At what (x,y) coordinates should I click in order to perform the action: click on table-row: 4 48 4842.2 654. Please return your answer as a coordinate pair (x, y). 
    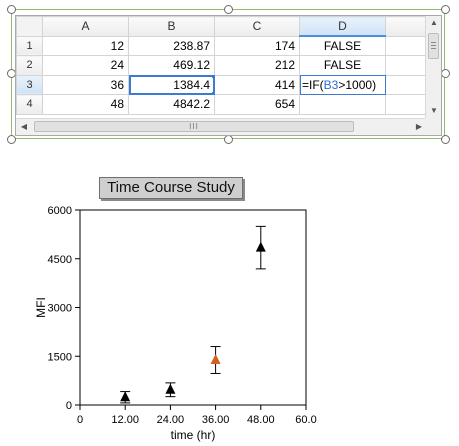
    Looking at the image, I should click on (226, 104).